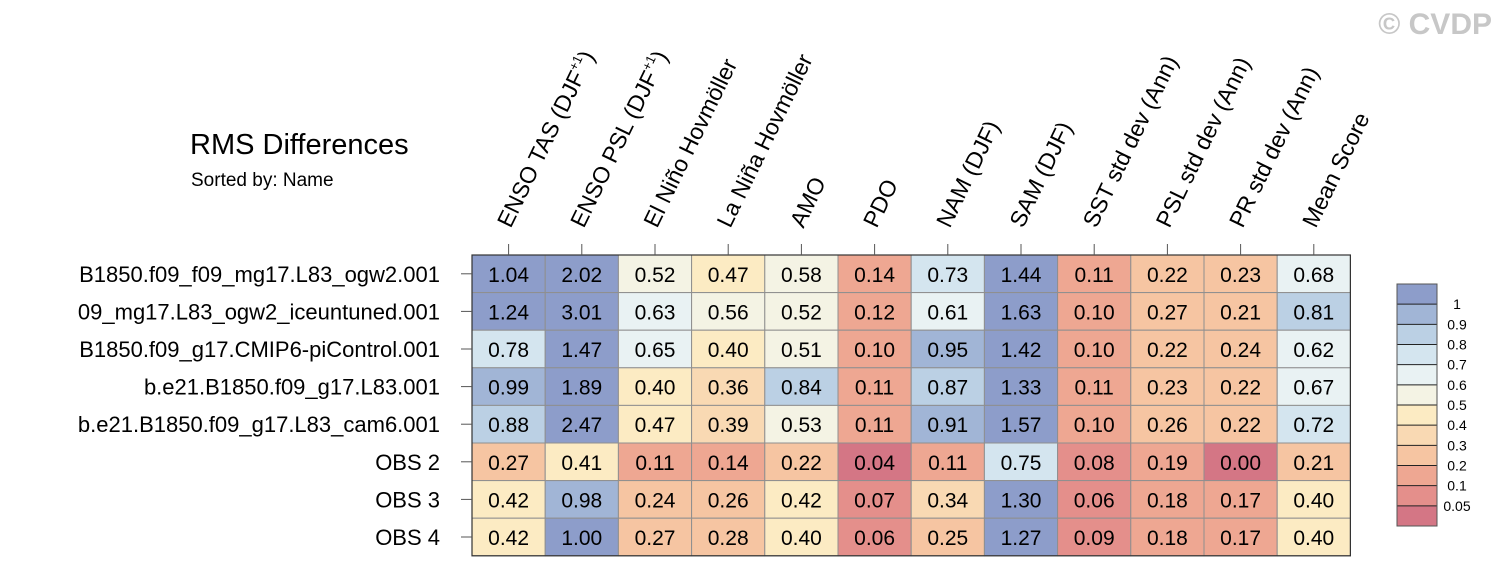 Image resolution: width=1501 pixels, height=576 pixels. What do you see at coordinates (1240, 463) in the screenshot?
I see `cell-value-label: 0.00` at bounding box center [1240, 463].